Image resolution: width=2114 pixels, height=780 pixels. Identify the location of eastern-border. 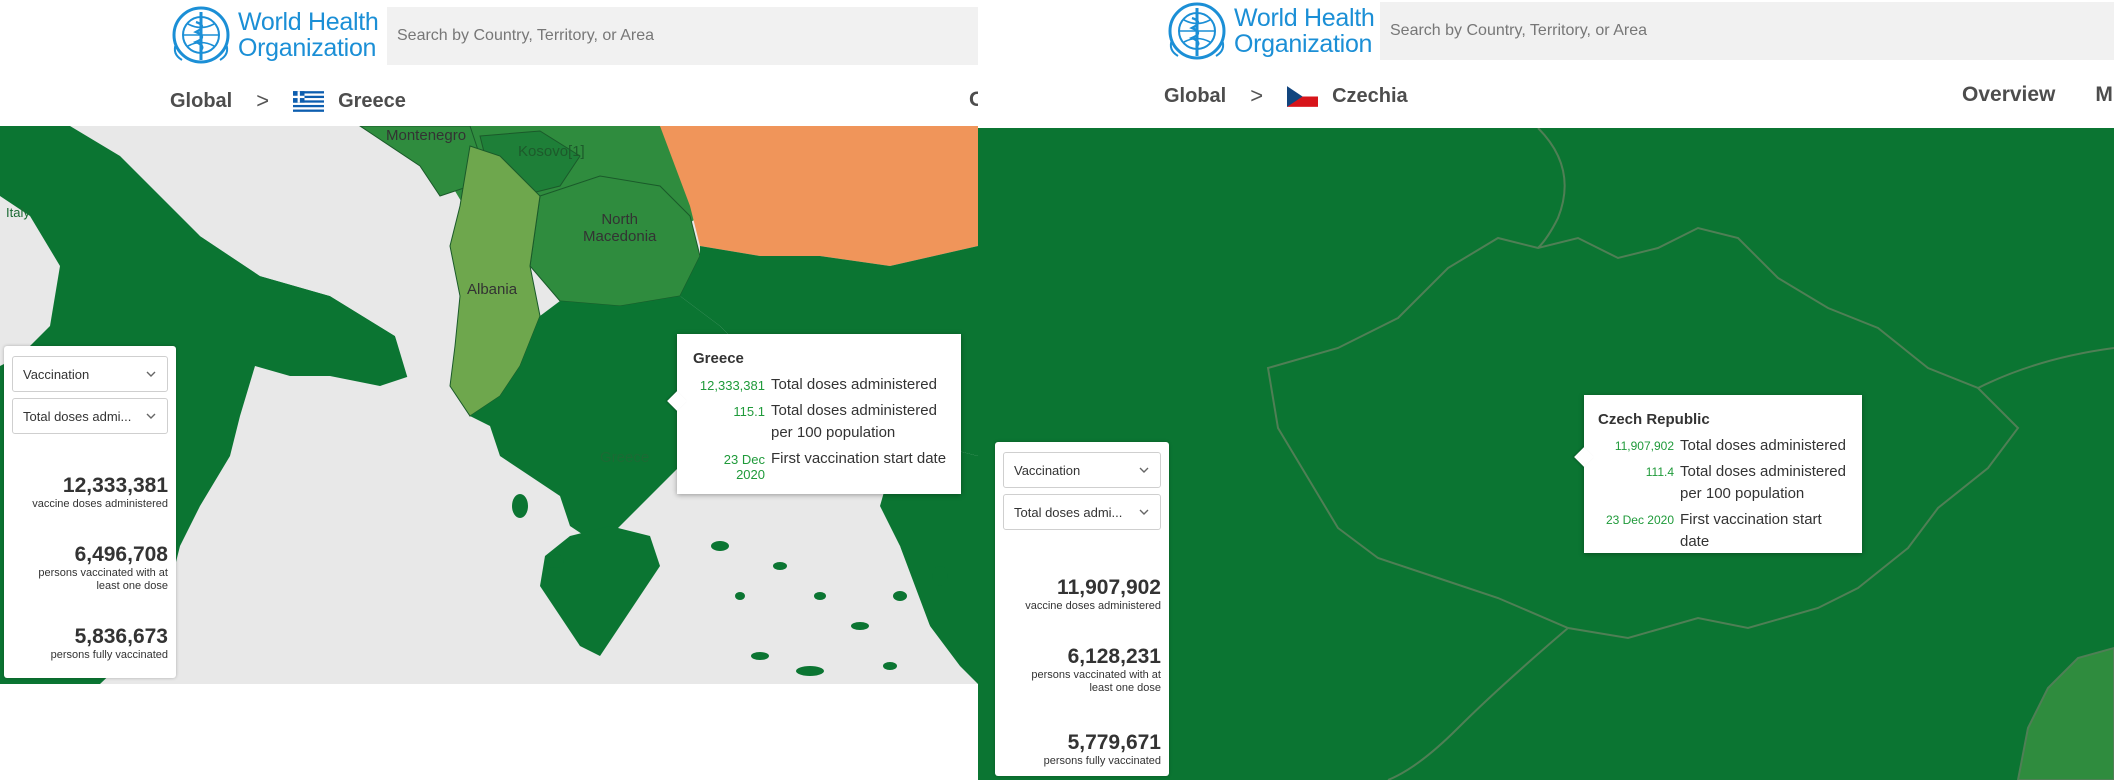
(2045, 368).